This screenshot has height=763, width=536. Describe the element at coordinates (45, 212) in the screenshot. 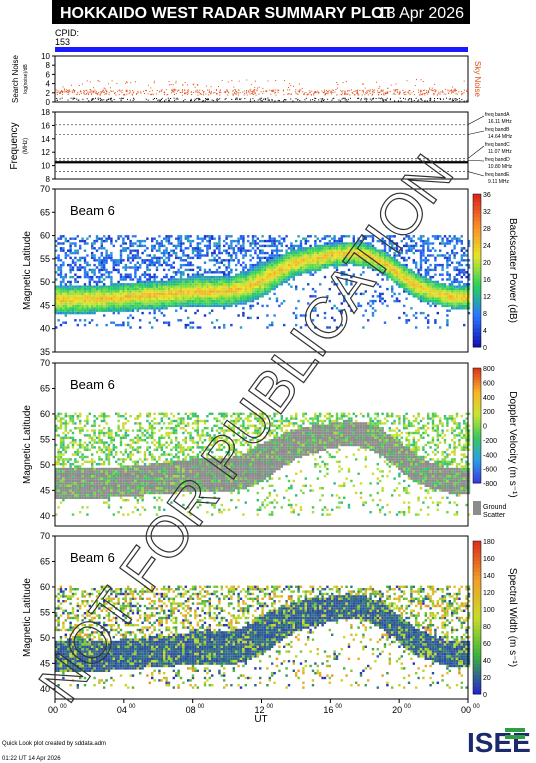

I see `lat-tick-label: 65` at that location.